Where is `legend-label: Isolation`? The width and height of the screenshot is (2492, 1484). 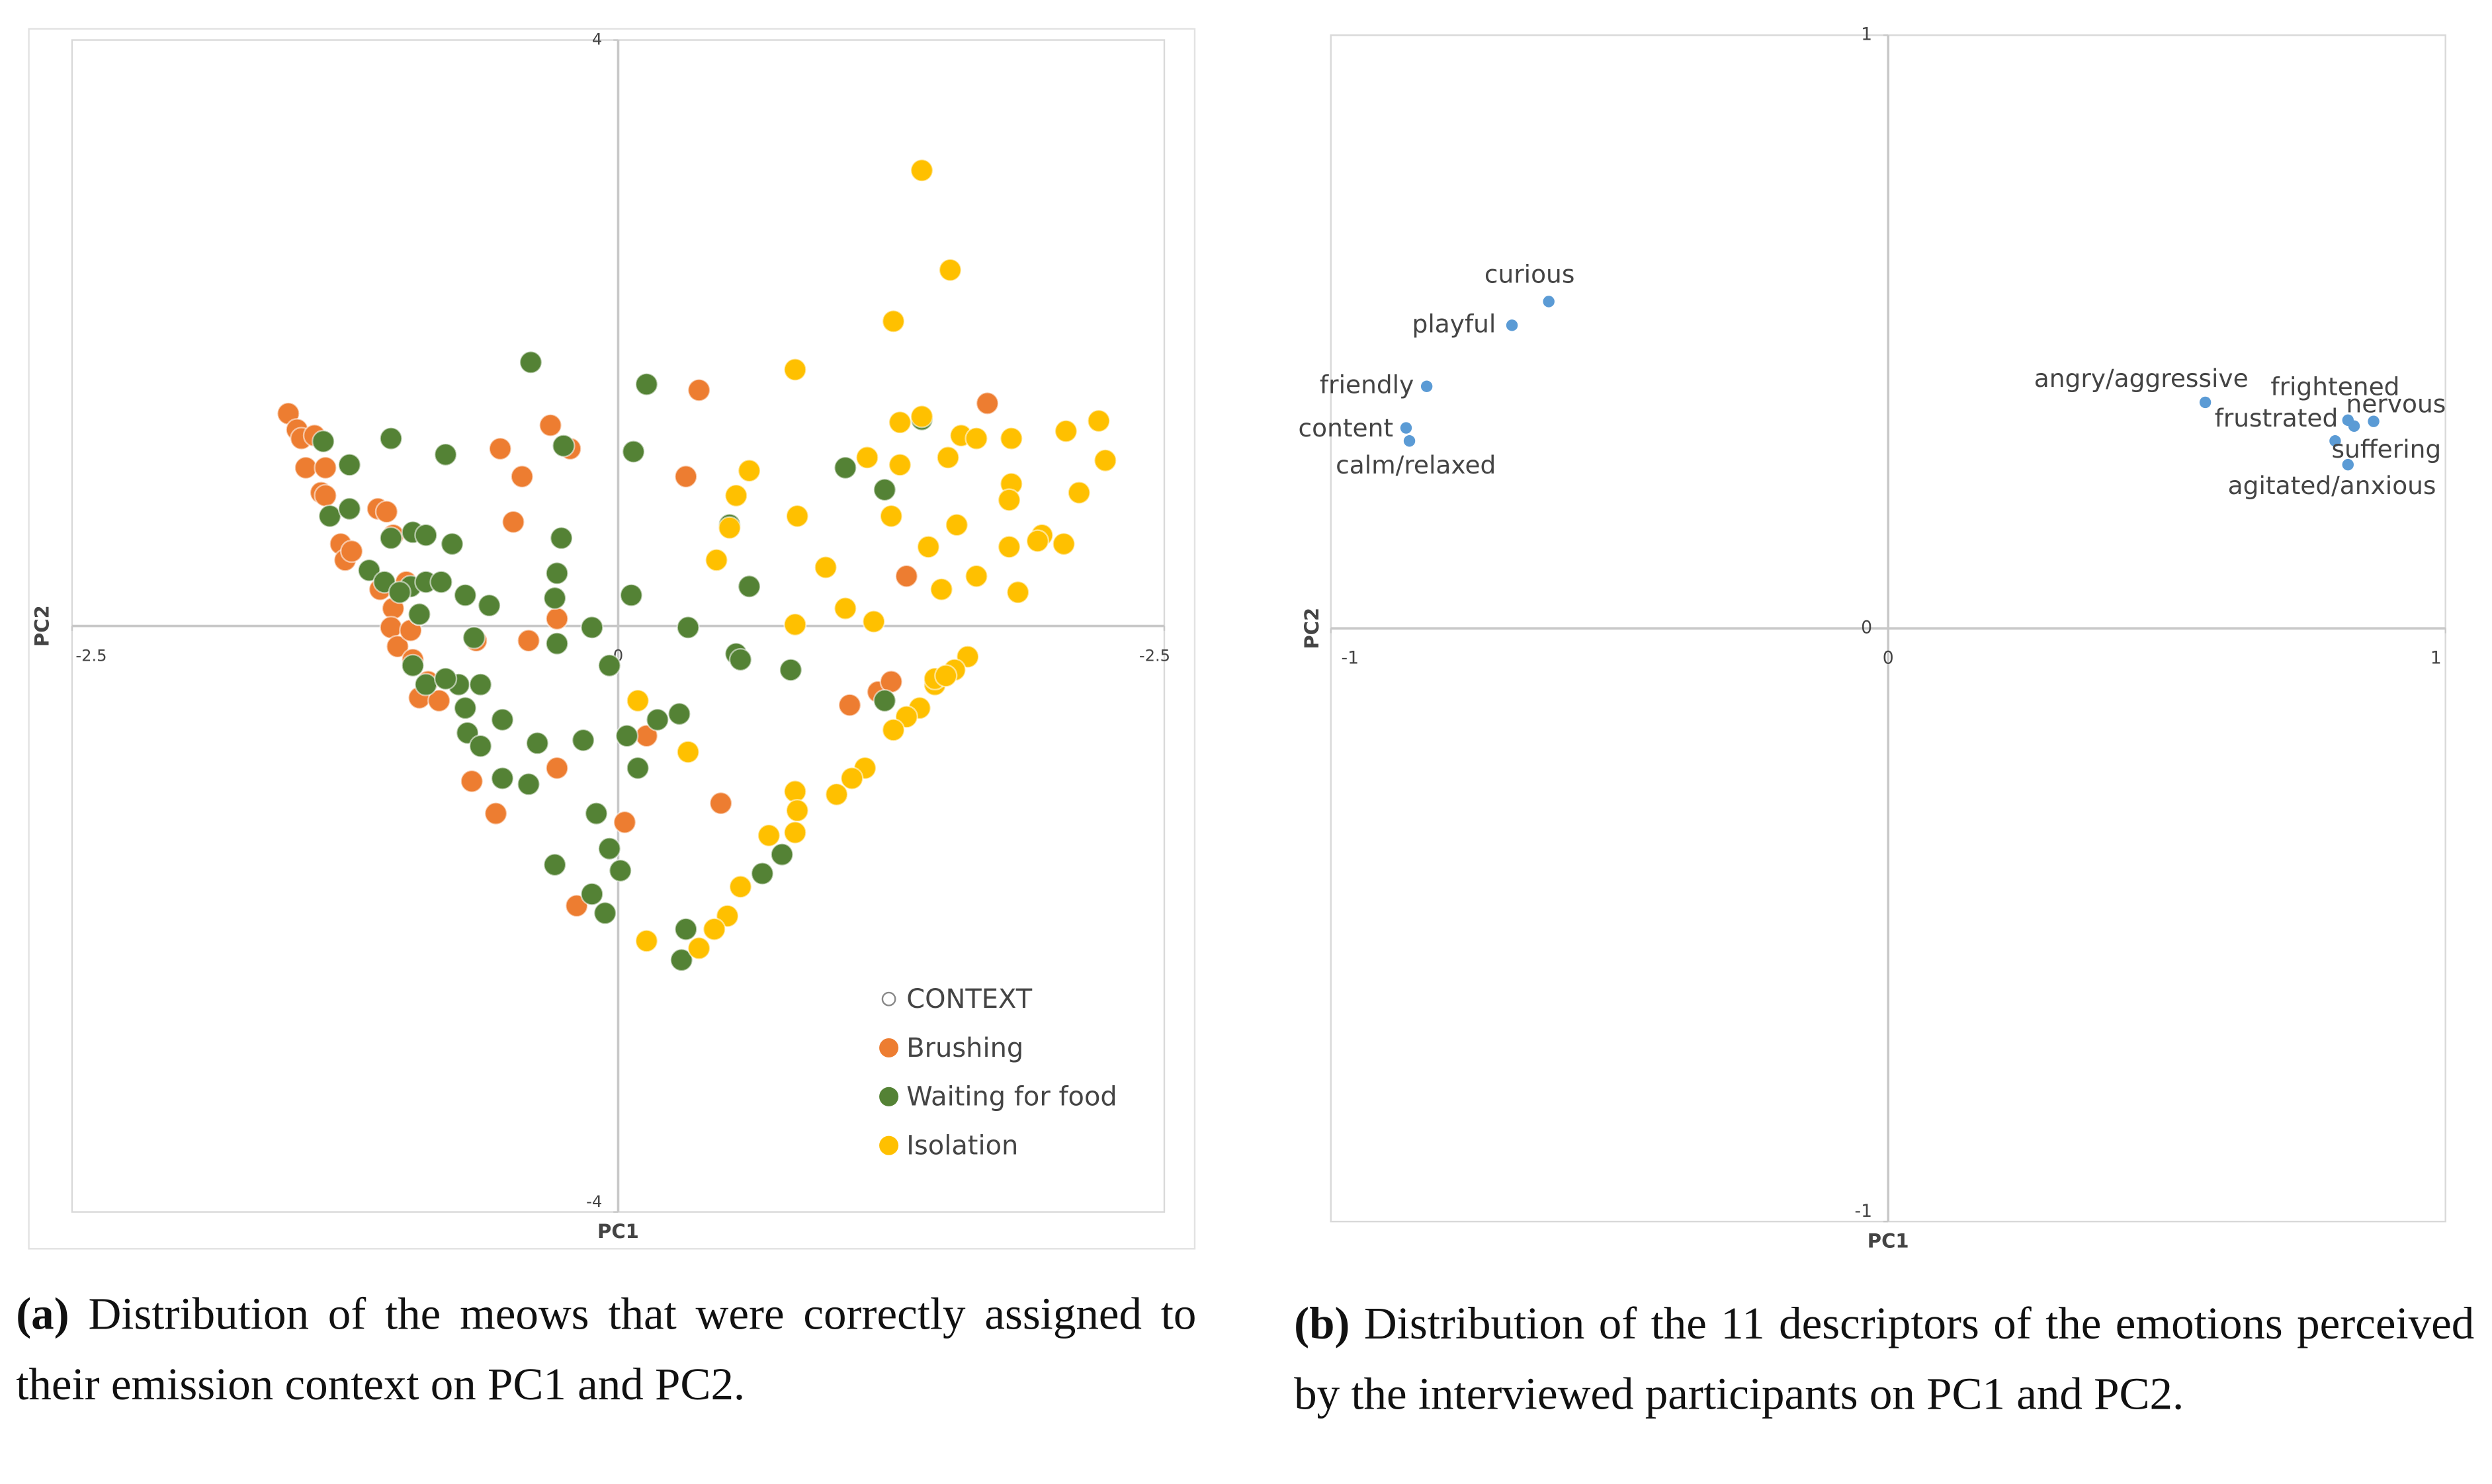
legend-label: Isolation is located at coordinates (962, 1146).